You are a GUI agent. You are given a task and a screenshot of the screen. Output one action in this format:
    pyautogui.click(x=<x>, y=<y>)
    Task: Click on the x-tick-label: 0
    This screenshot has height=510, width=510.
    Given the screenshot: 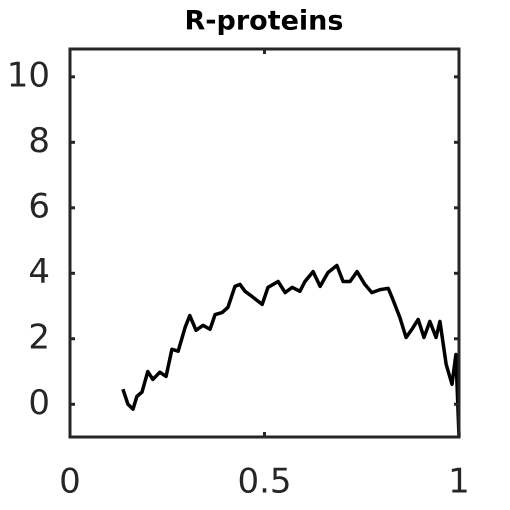 What is the action you would take?
    pyautogui.click(x=70, y=482)
    